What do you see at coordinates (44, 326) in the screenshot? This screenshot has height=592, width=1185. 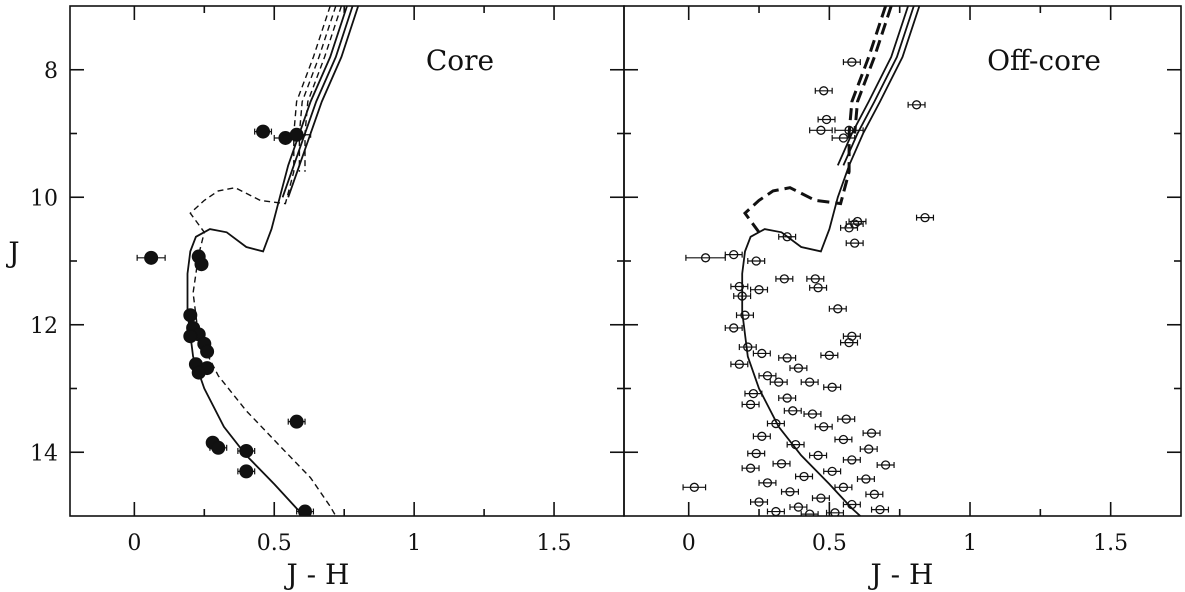 I see `y-tick-label: 12` at bounding box center [44, 326].